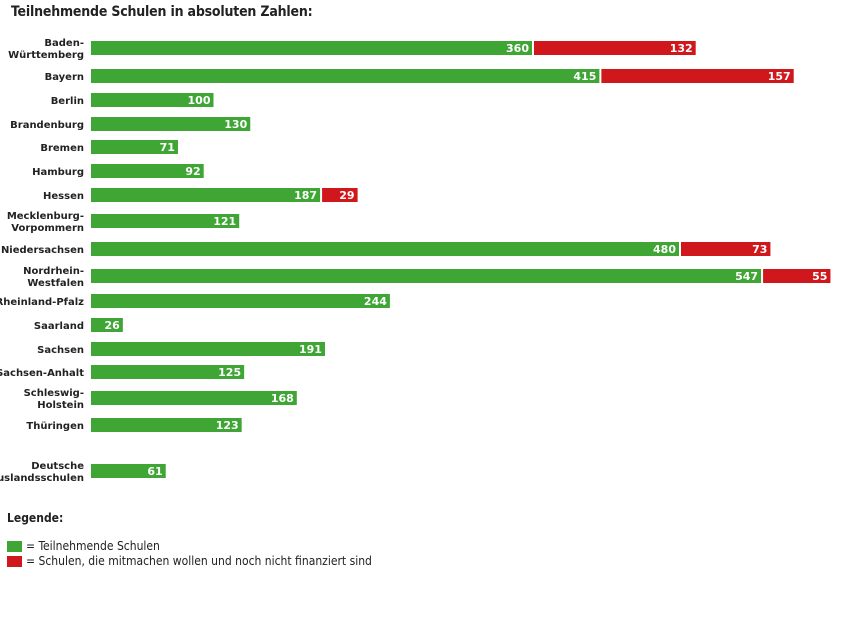 This screenshot has width=850, height=637. I want to click on data-label: 415, so click(584, 76).